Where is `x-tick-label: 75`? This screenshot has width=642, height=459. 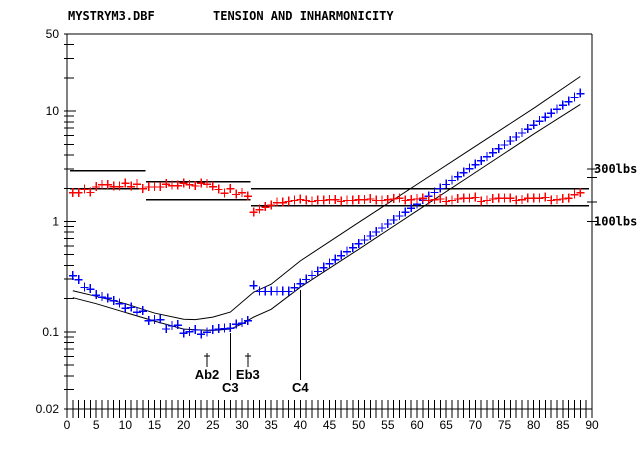 x-tick-label: 75 is located at coordinates (505, 425).